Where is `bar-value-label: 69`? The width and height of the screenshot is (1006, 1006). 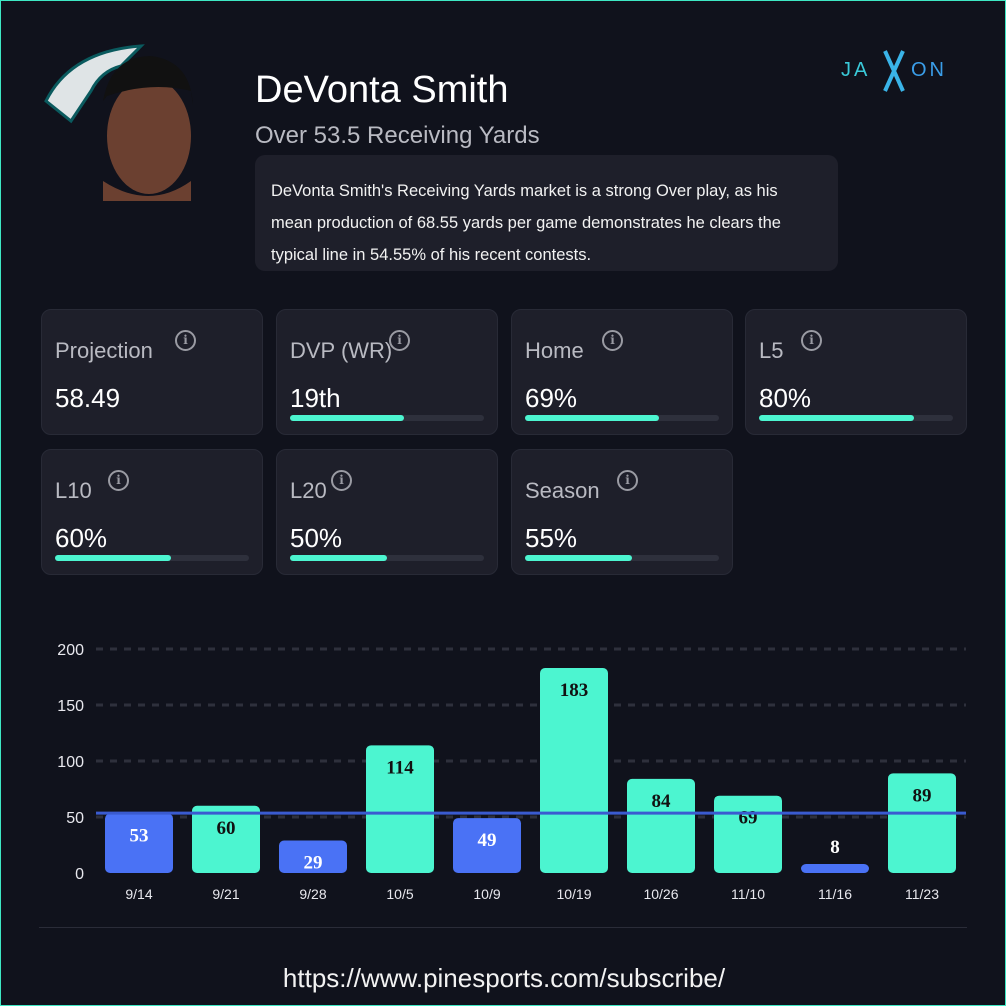
bar-value-label: 69 is located at coordinates (748, 818).